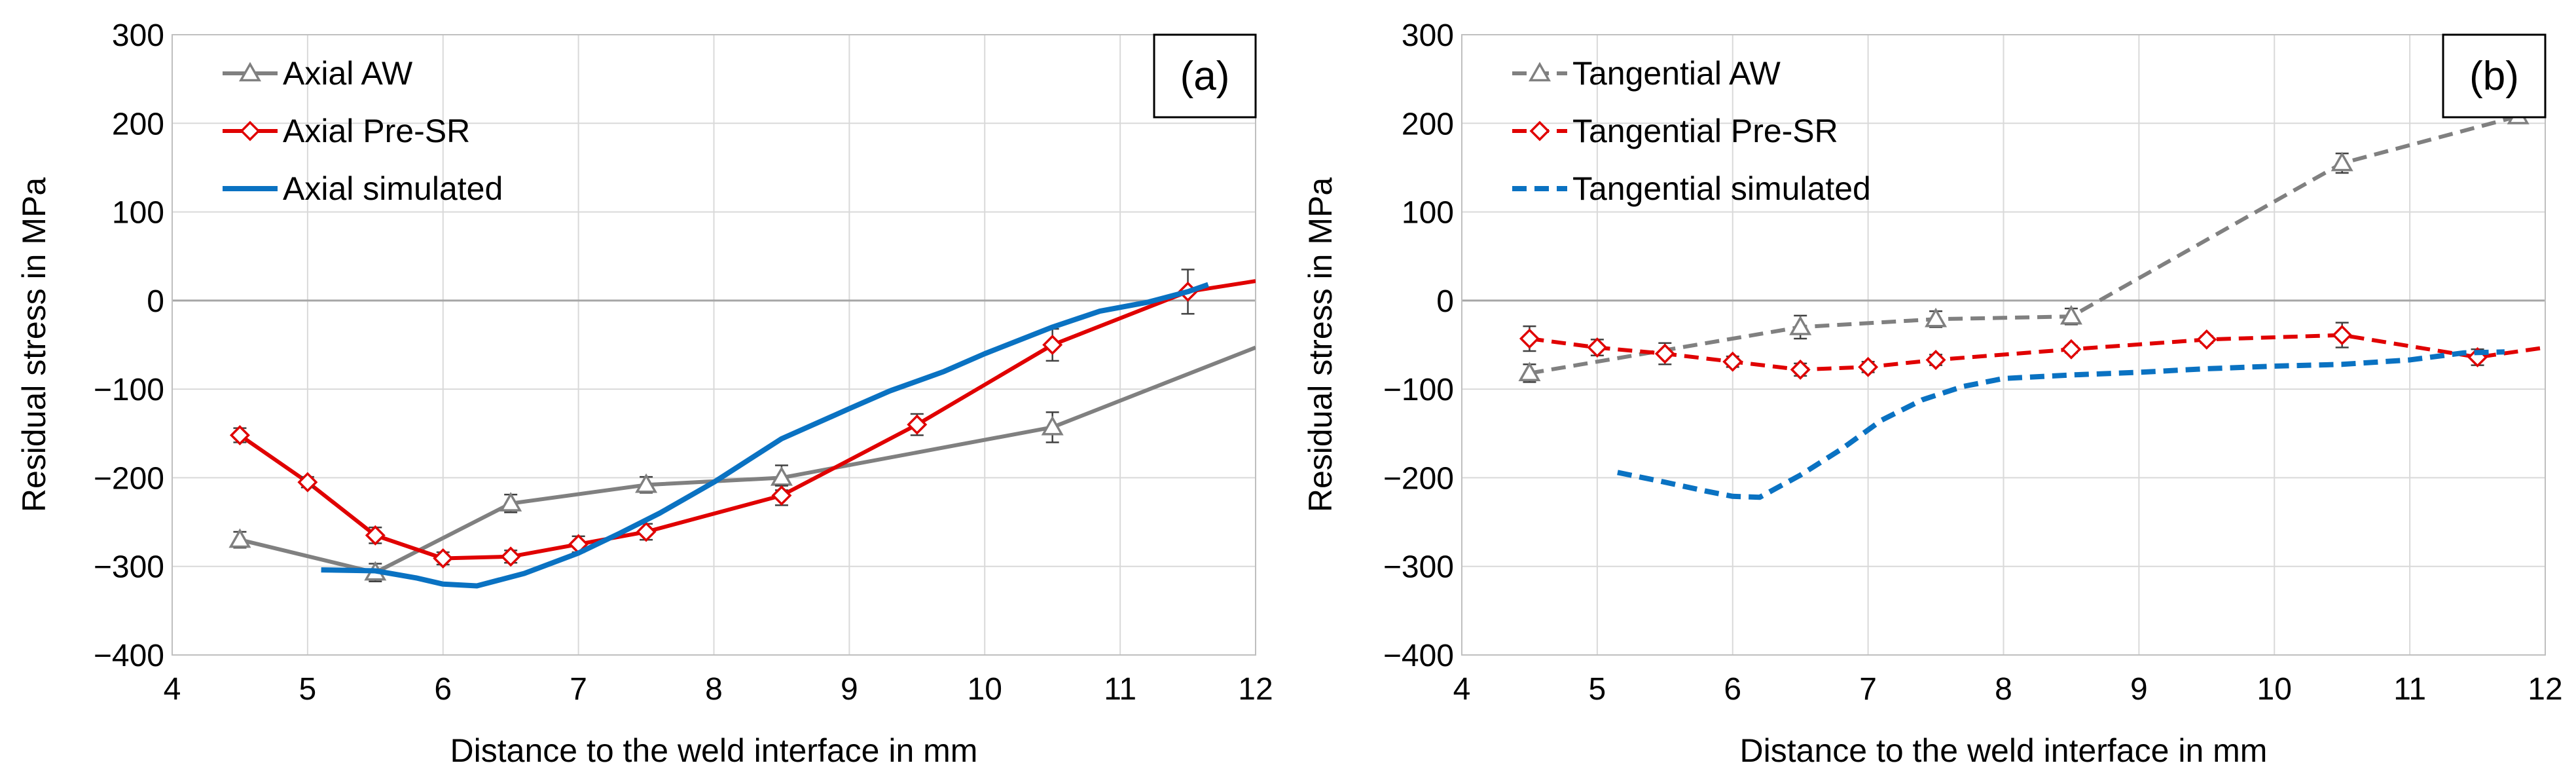 Image resolution: width=2576 pixels, height=784 pixels. I want to click on panel-label: (b), so click(2494, 76).